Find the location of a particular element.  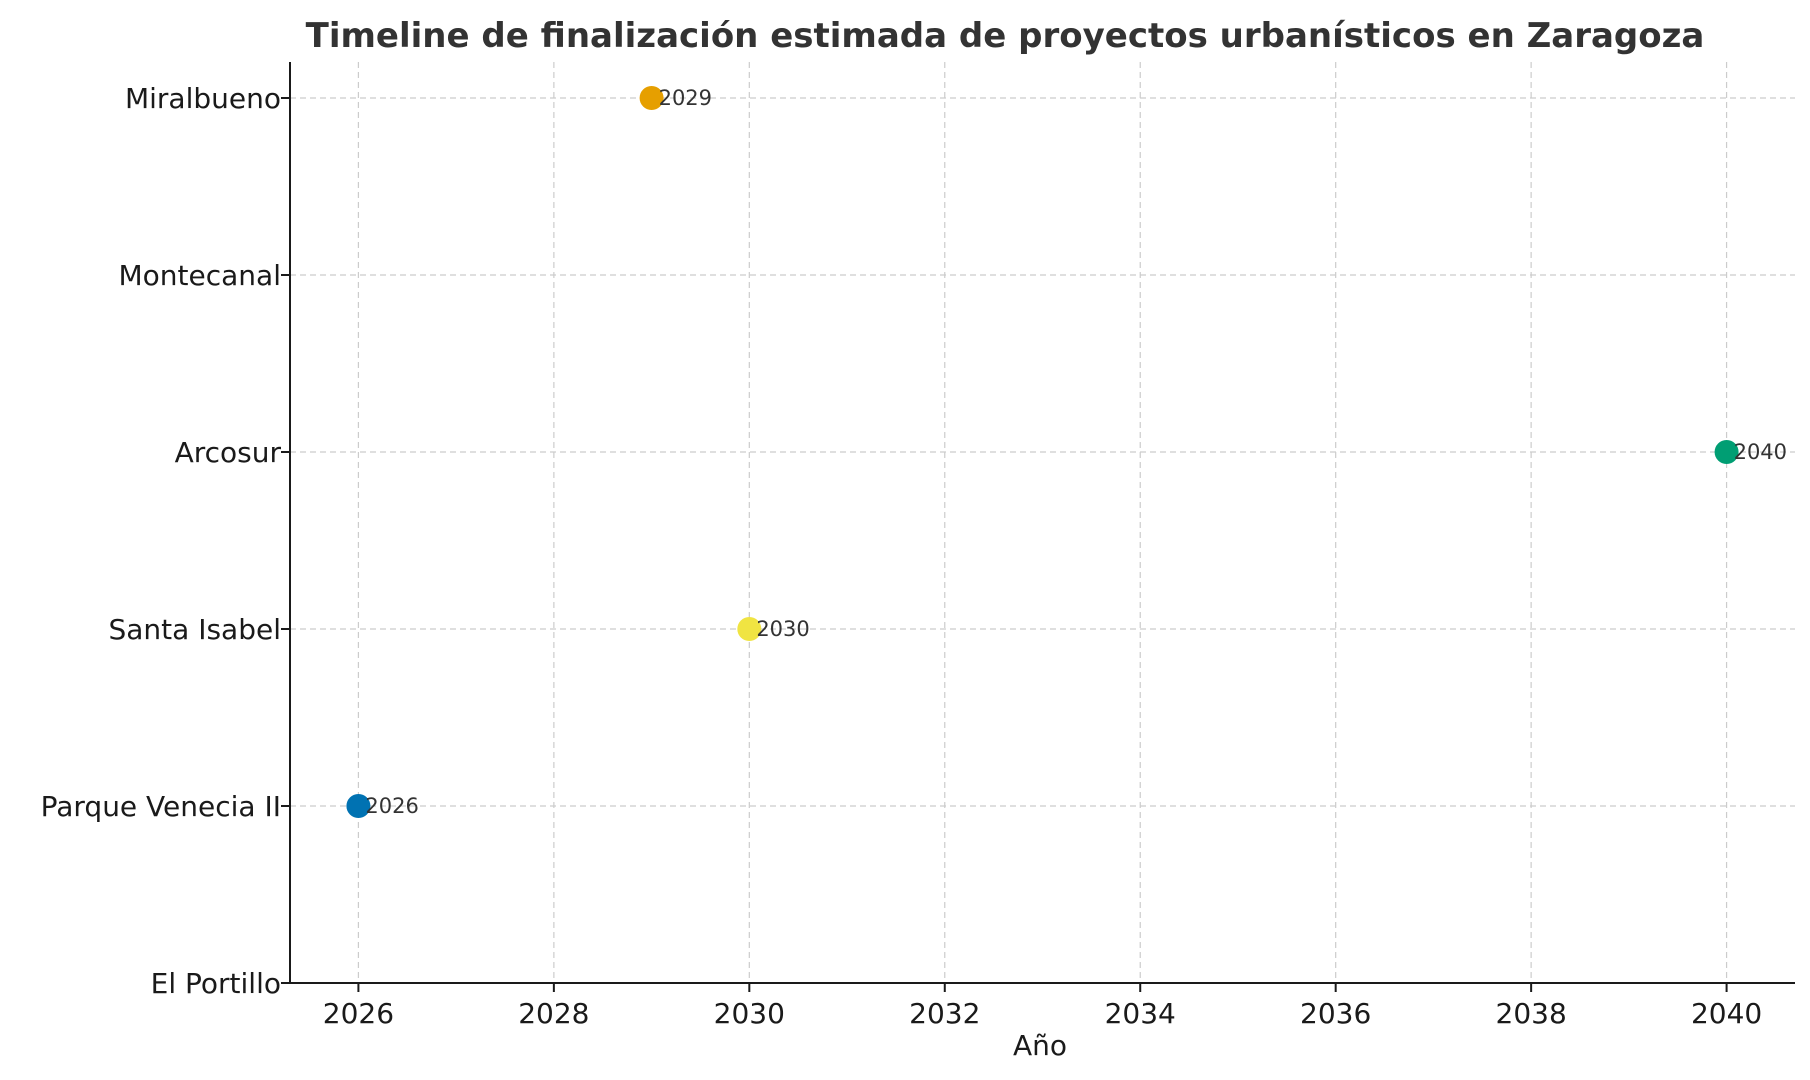

x-tick-label: 2036 is located at coordinates (1335, 1013).